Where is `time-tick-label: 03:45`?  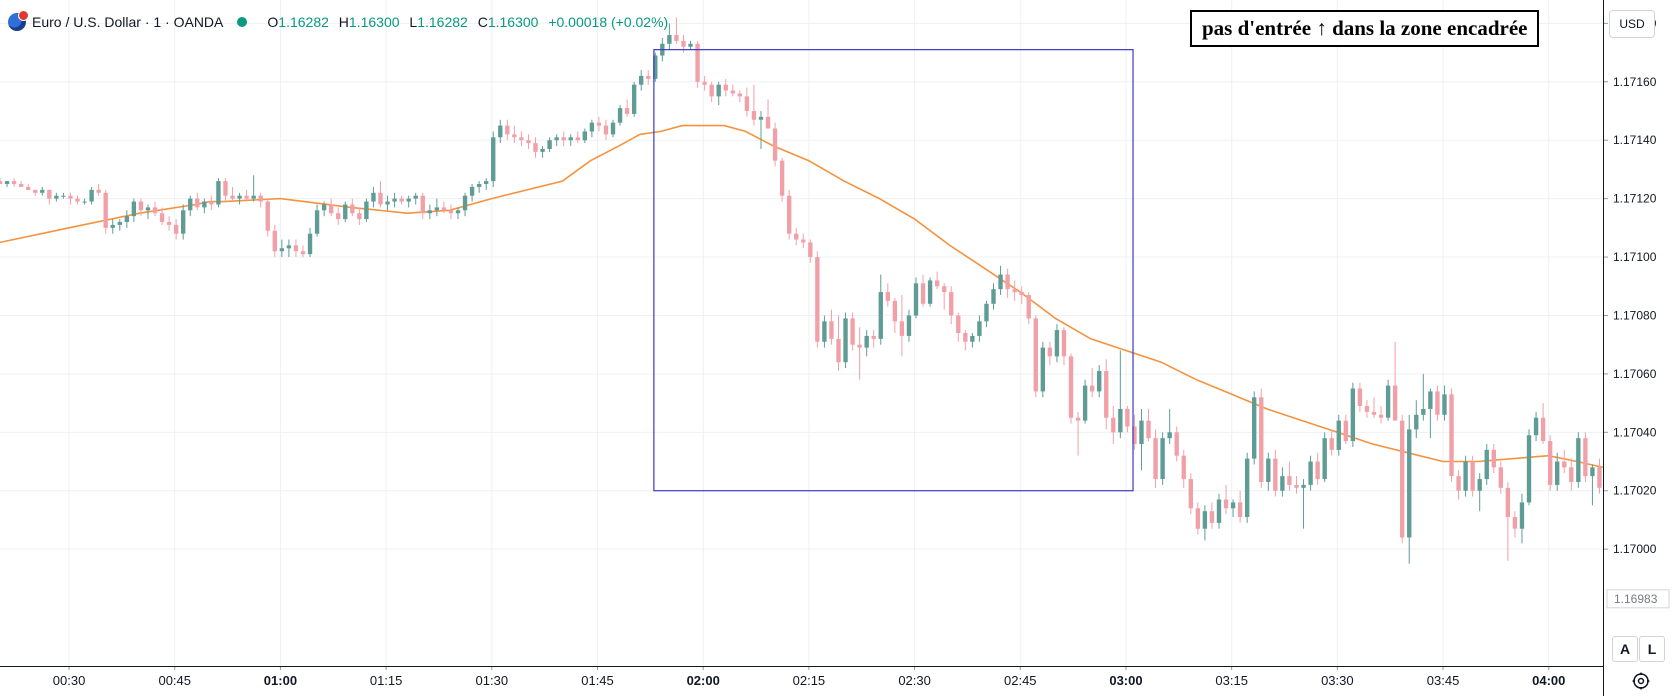
time-tick-label: 03:45 is located at coordinates (1443, 680).